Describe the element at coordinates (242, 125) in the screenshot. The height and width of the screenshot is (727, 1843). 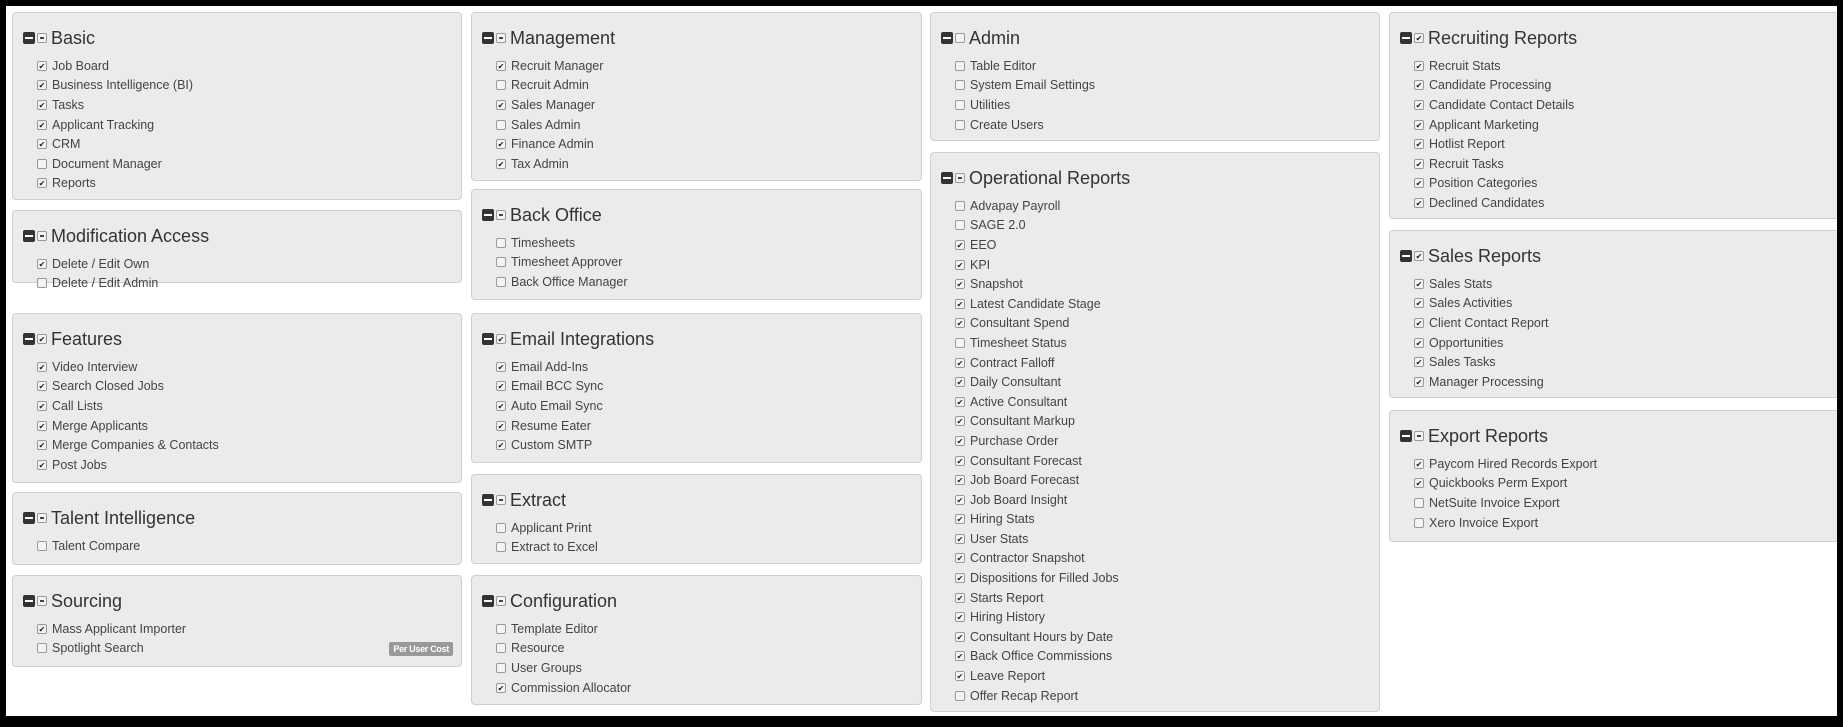
I see `permission-item: Applicant Tracking` at that location.